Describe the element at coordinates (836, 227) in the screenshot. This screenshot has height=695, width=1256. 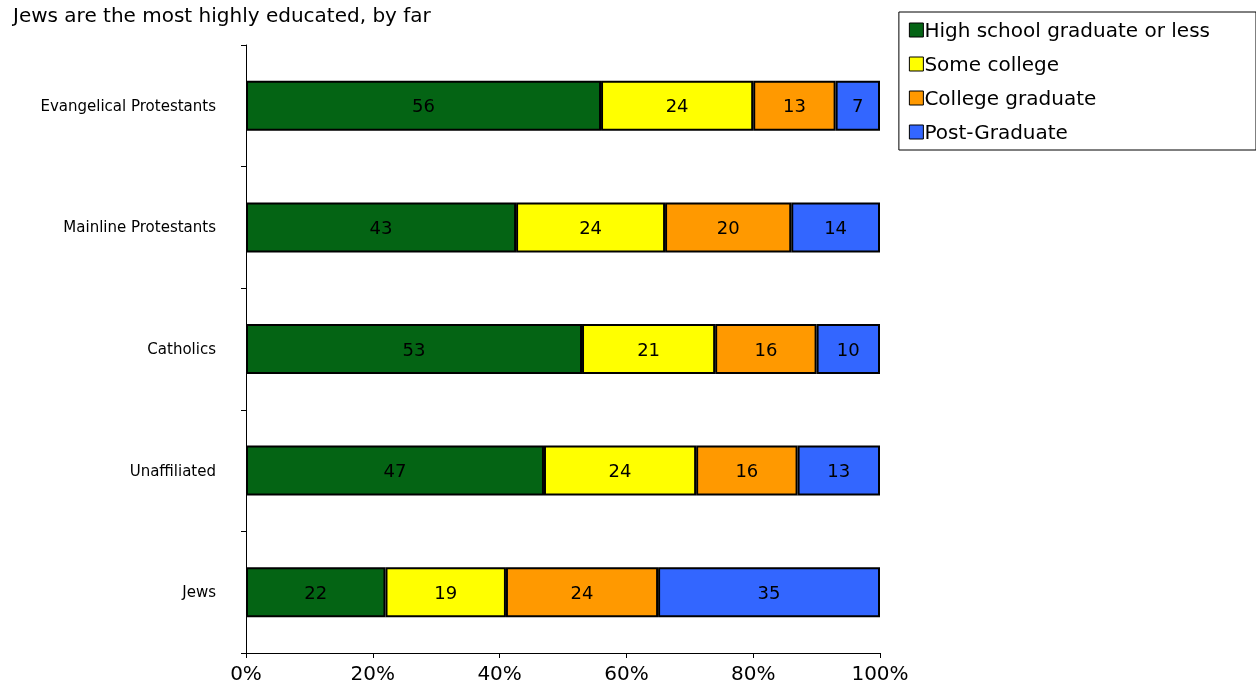
I see `data-label: 14` at that location.